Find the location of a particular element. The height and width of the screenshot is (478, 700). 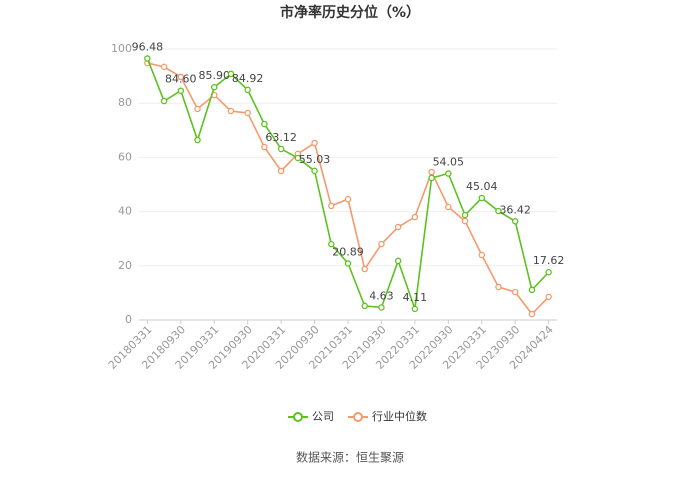

data-label: 84.60 is located at coordinates (181, 79).